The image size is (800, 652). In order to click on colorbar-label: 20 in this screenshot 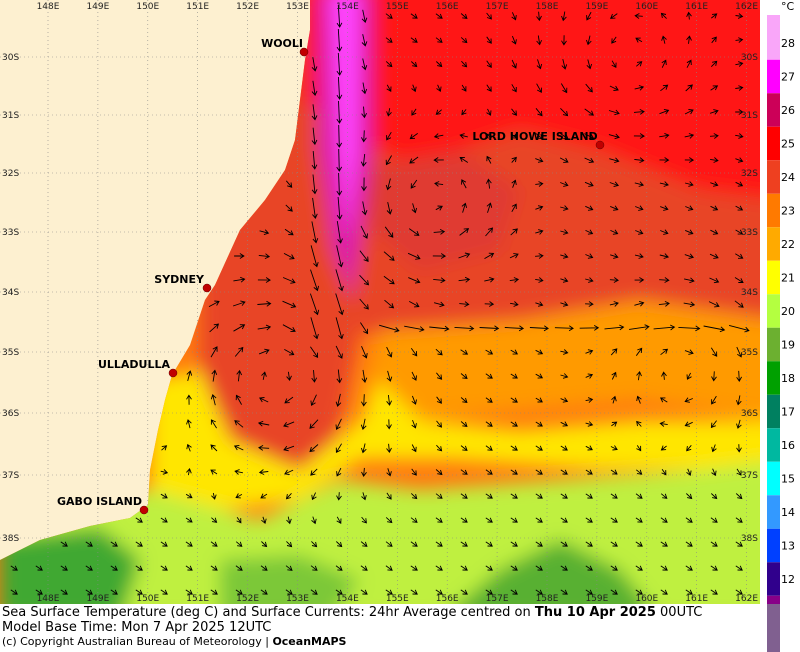, I will do `click(788, 311)`.